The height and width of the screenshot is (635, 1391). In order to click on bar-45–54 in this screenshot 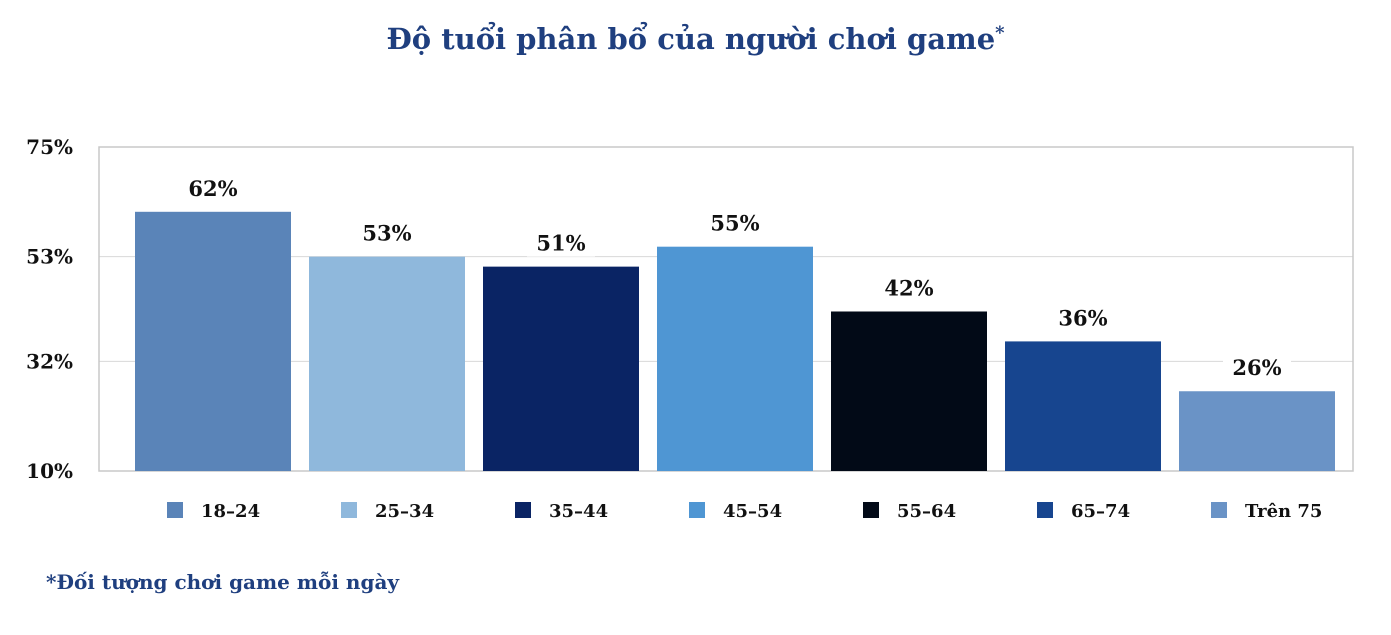, I will do `click(735, 358)`.